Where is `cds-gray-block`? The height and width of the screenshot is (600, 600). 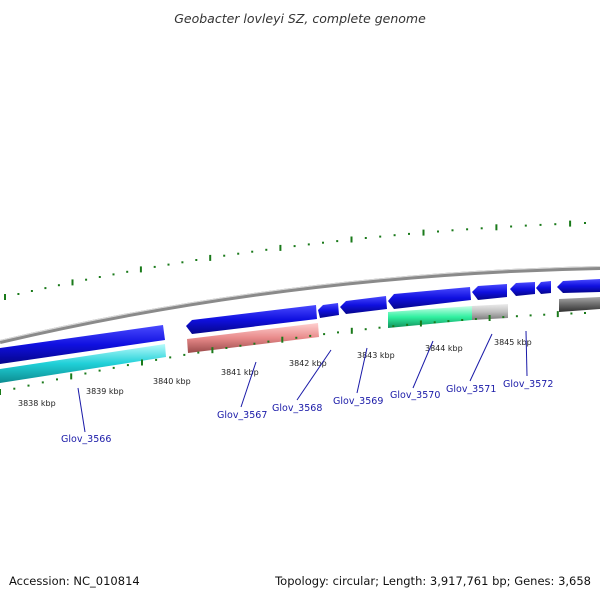 cds-gray-block is located at coordinates (490, 312).